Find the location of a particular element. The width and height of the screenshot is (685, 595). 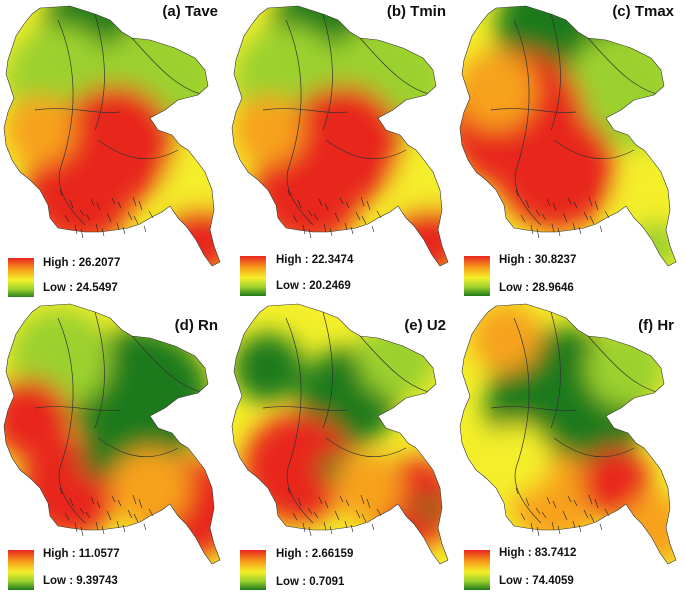

legend-low-tave: Low : 24.5497 is located at coordinates (80, 288).